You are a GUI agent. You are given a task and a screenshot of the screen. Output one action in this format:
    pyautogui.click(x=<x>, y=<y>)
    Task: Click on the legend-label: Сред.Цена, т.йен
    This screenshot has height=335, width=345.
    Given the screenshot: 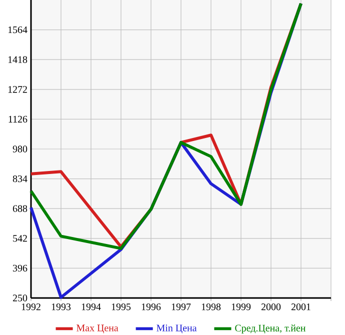 What is the action you would take?
    pyautogui.click(x=270, y=329)
    